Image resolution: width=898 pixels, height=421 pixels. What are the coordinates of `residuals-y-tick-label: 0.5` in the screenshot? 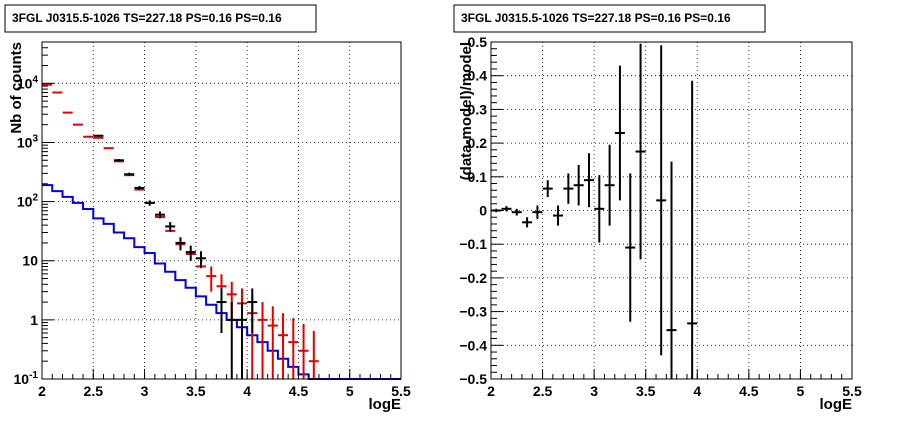 It's located at (478, 42).